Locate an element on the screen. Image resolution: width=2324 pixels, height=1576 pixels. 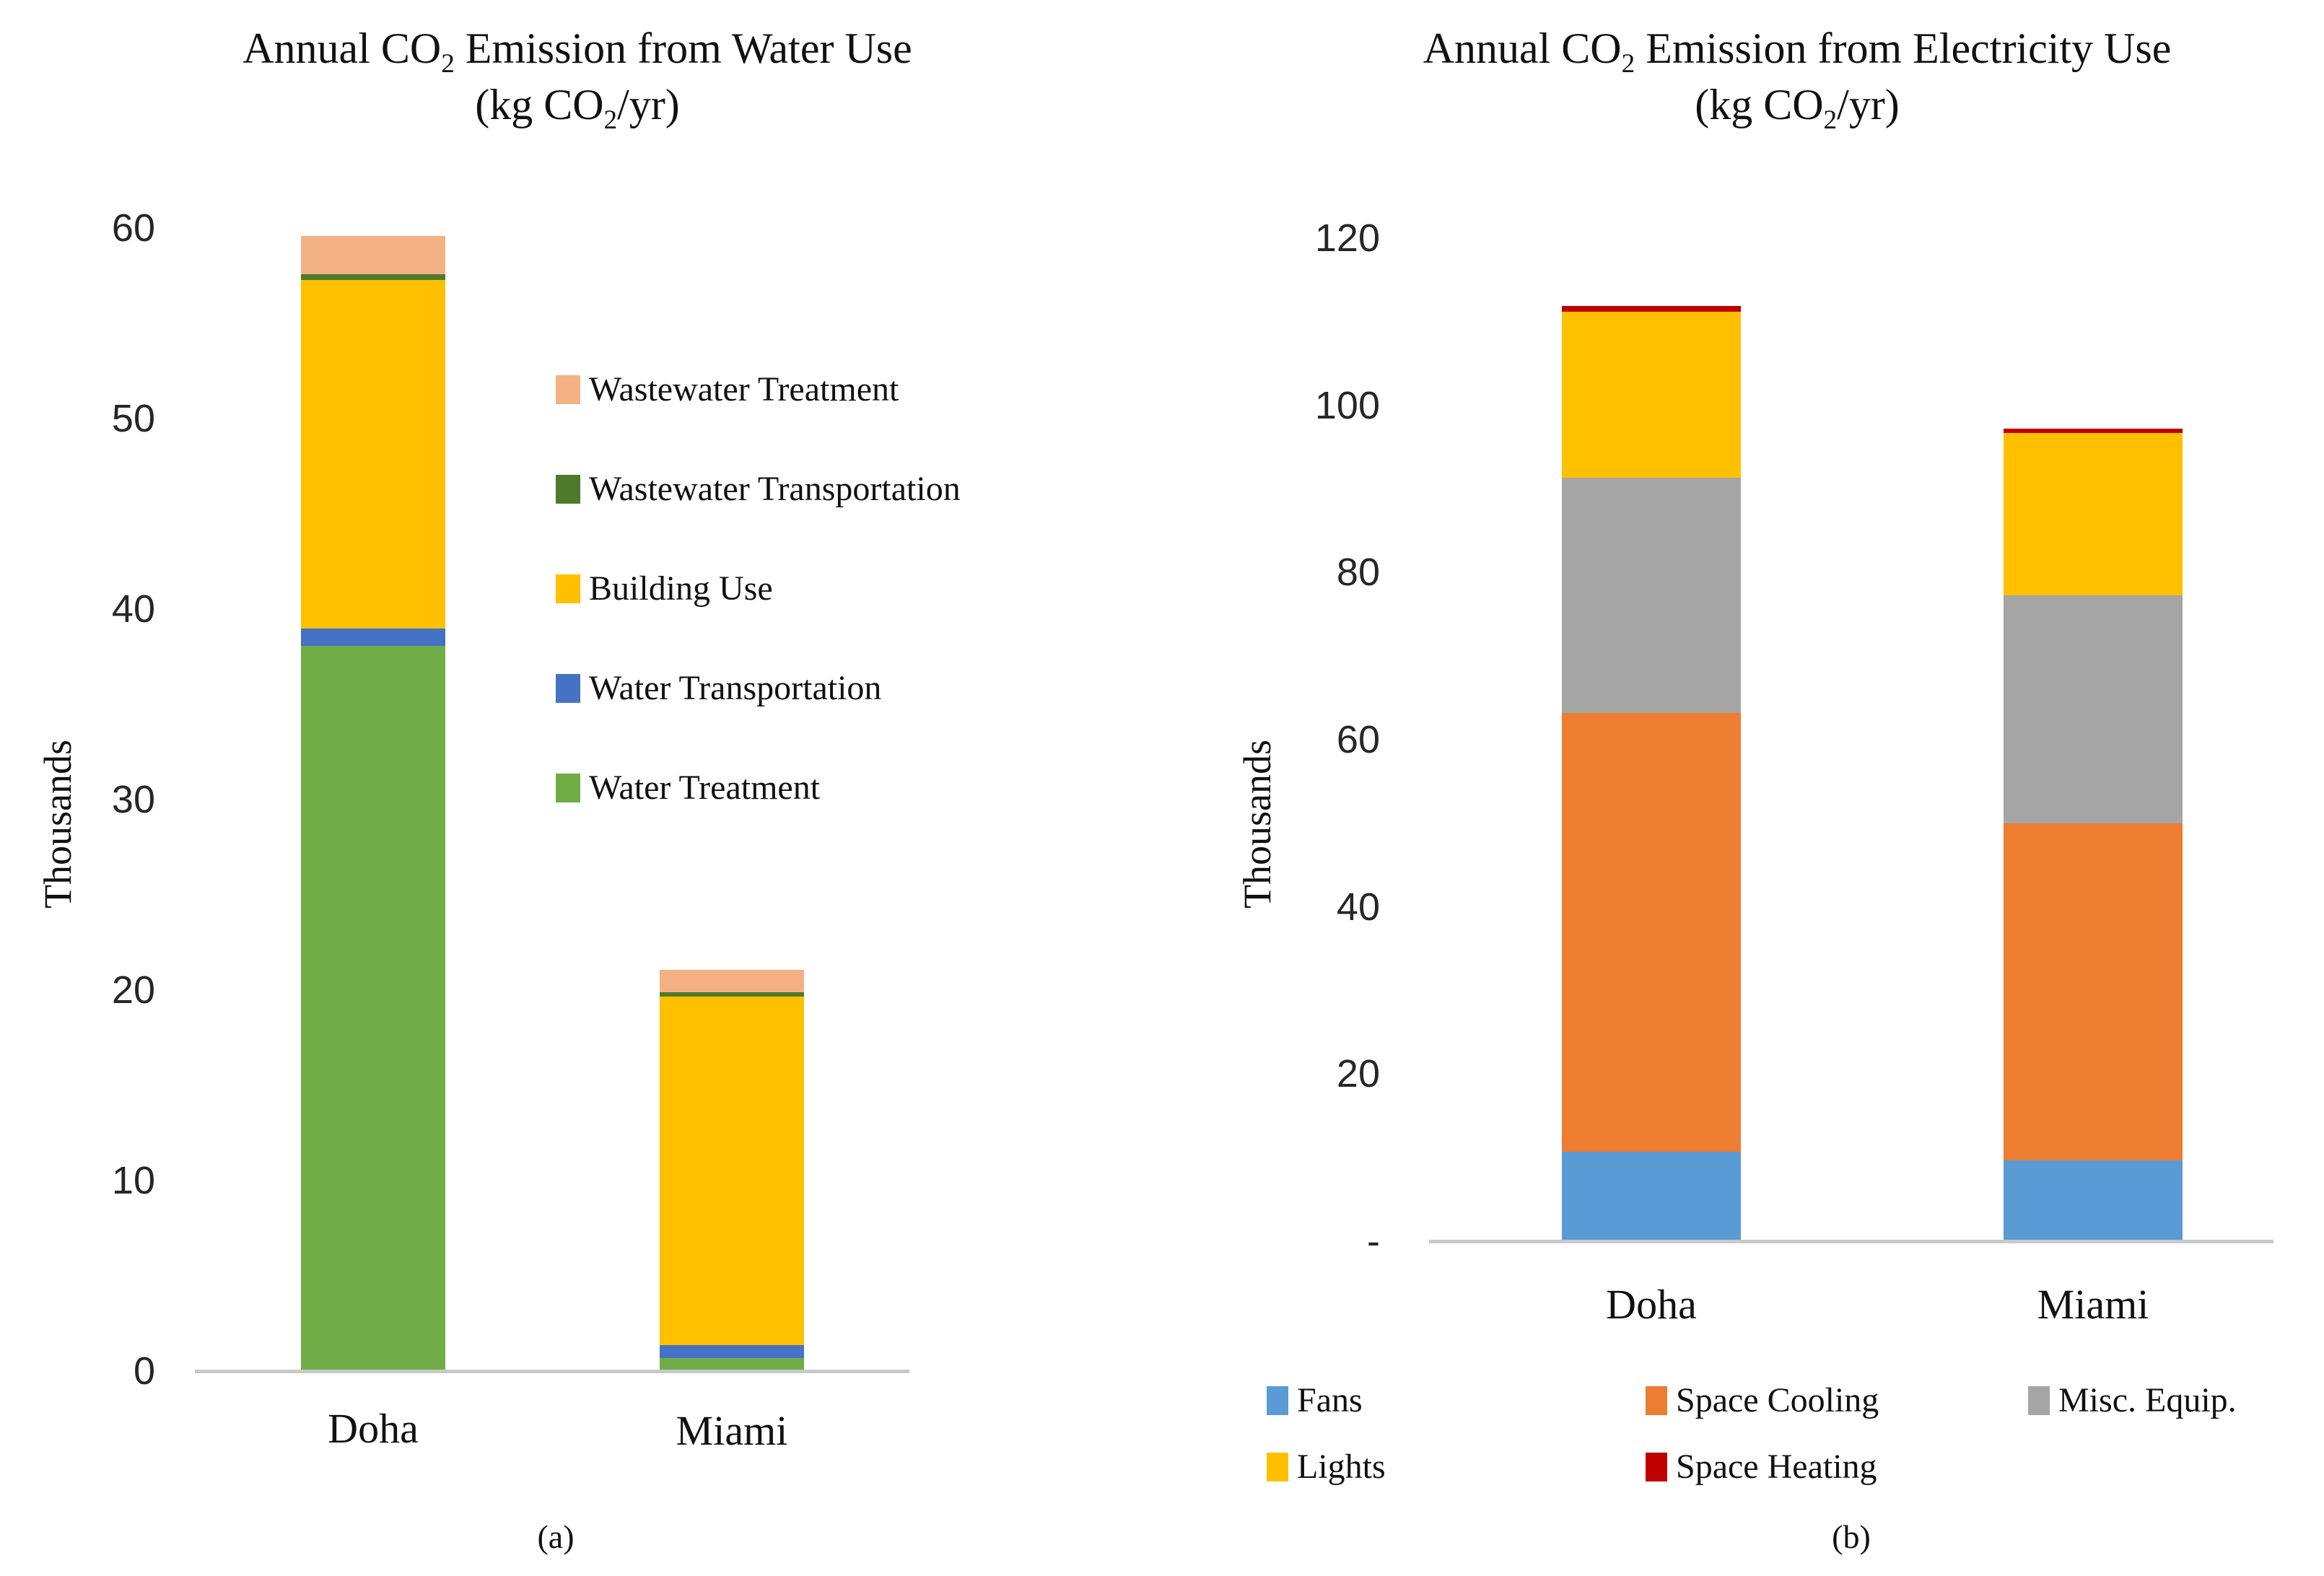
legend-item-space-heating: Space Heating is located at coordinates (1762, 1467).